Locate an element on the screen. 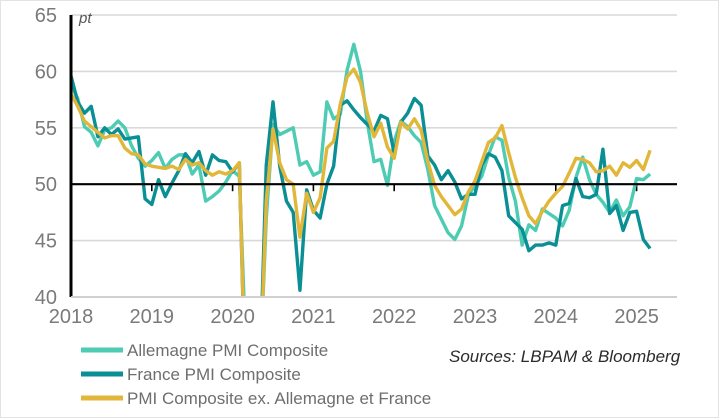 The height and width of the screenshot is (418, 719). y-axis-unit-label: pt is located at coordinates (85, 18).